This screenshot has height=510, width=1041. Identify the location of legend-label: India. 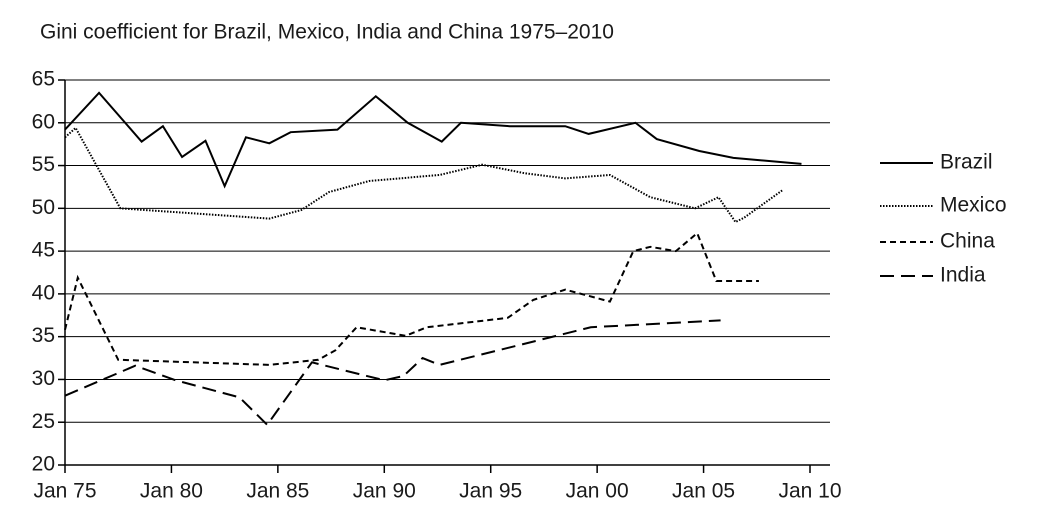
(963, 275).